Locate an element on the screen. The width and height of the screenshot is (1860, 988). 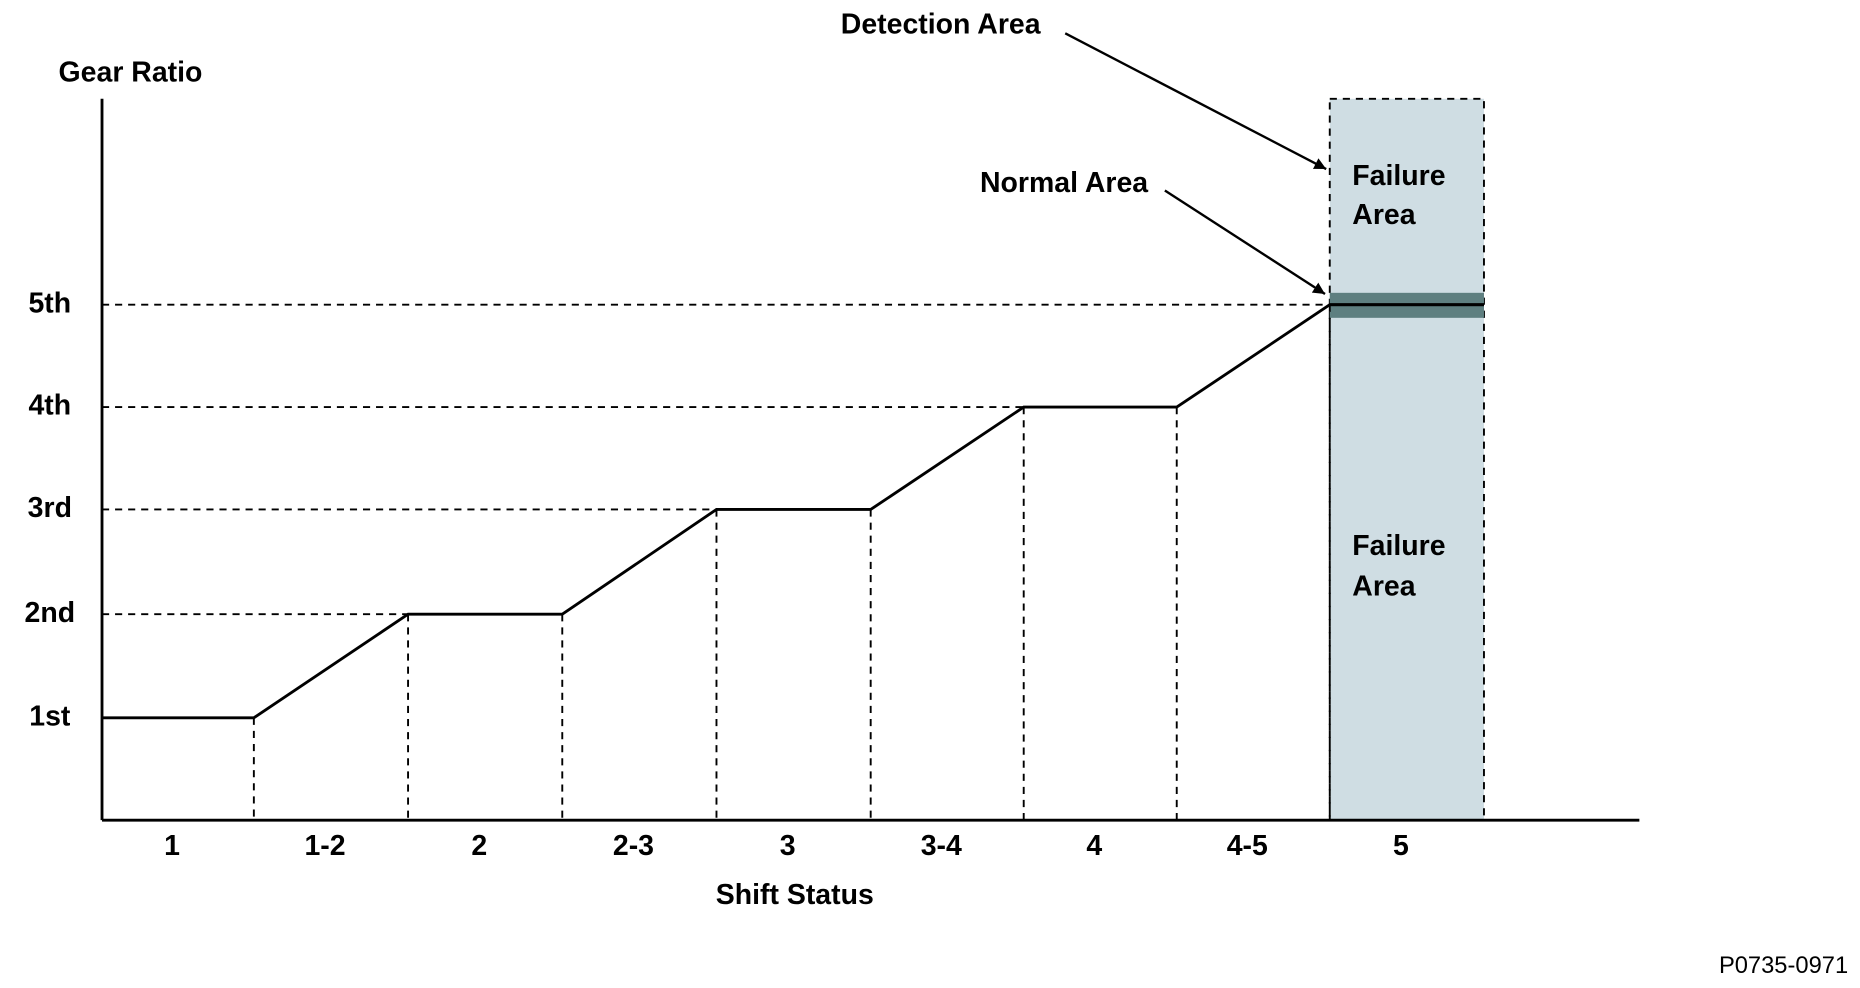
failure-area is located at coordinates (1406, 459).